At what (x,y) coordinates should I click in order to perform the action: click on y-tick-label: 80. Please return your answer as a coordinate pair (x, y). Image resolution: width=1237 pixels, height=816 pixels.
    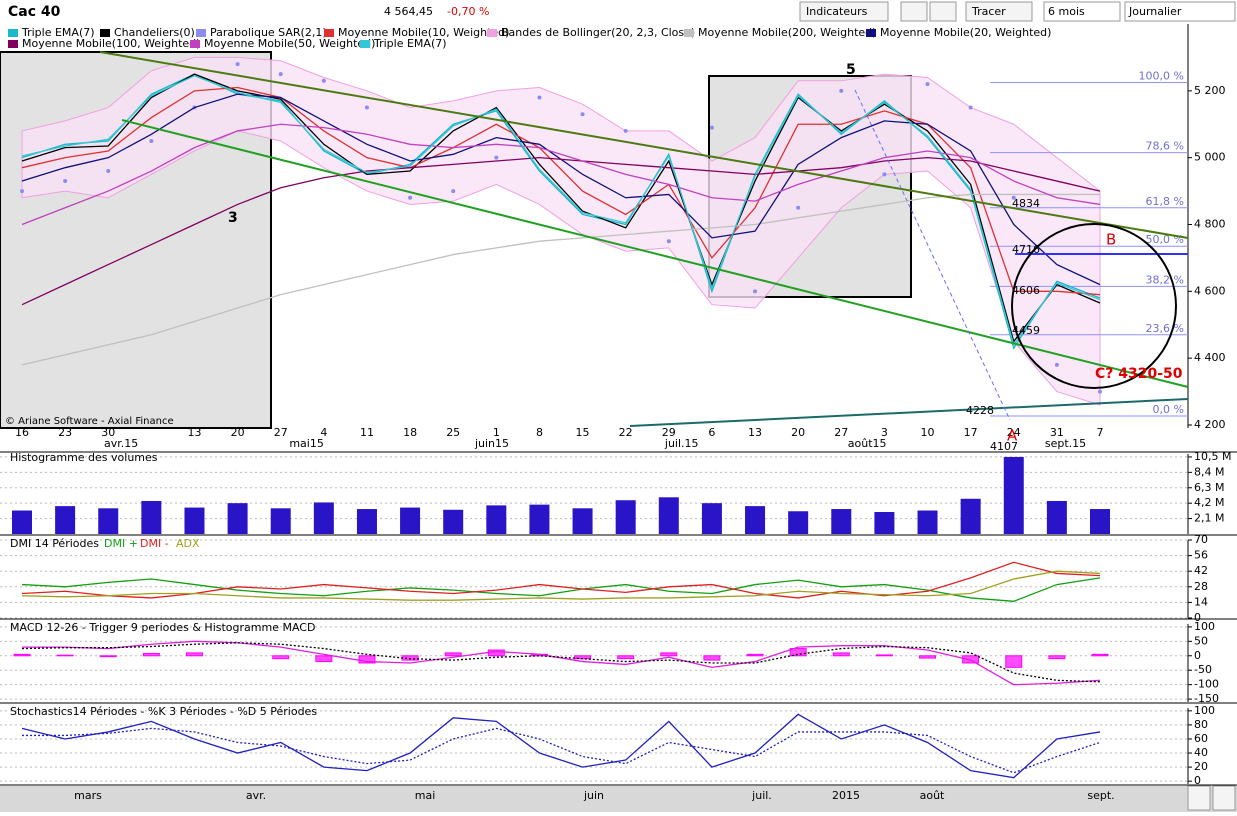
    Looking at the image, I should click on (1201, 724).